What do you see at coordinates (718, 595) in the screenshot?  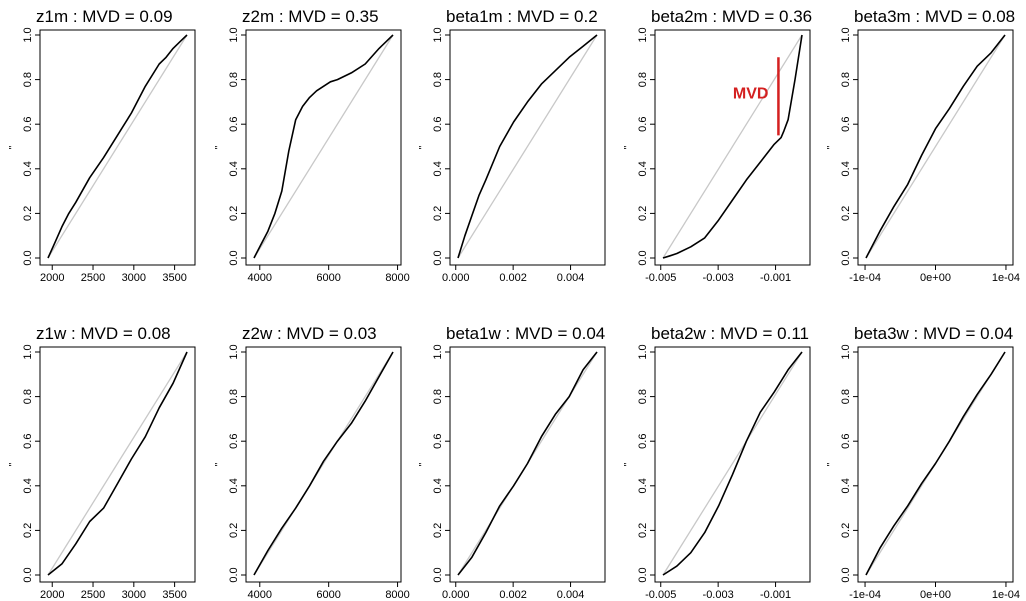 I see `x-tick-label: -0.003` at bounding box center [718, 595].